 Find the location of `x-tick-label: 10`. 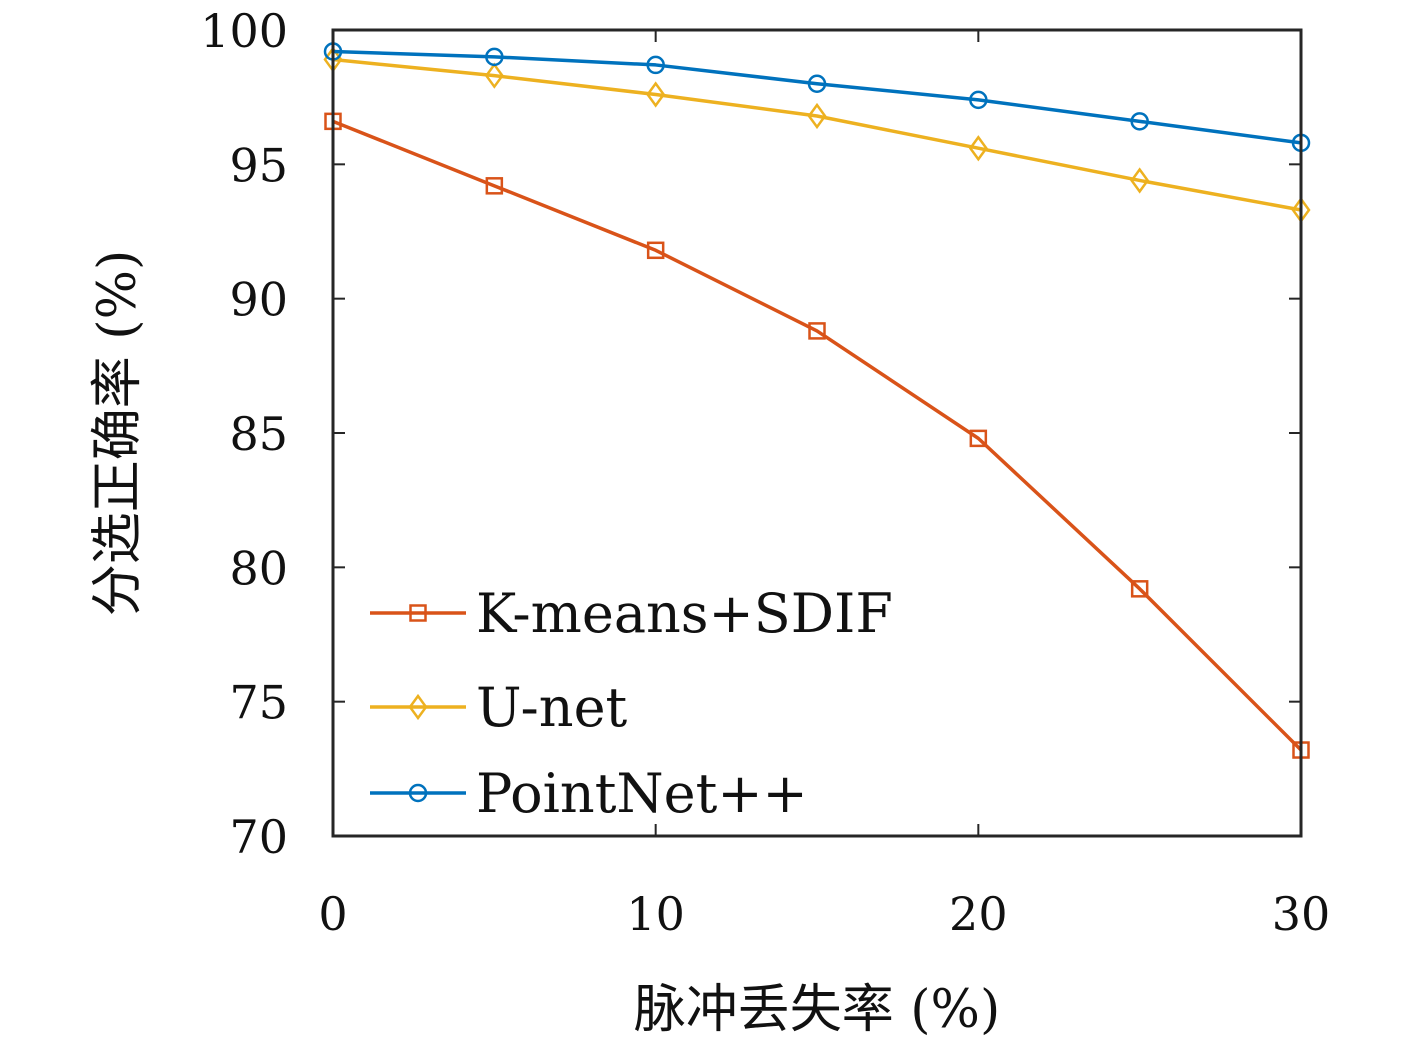

x-tick-label: 10 is located at coordinates (655, 914).